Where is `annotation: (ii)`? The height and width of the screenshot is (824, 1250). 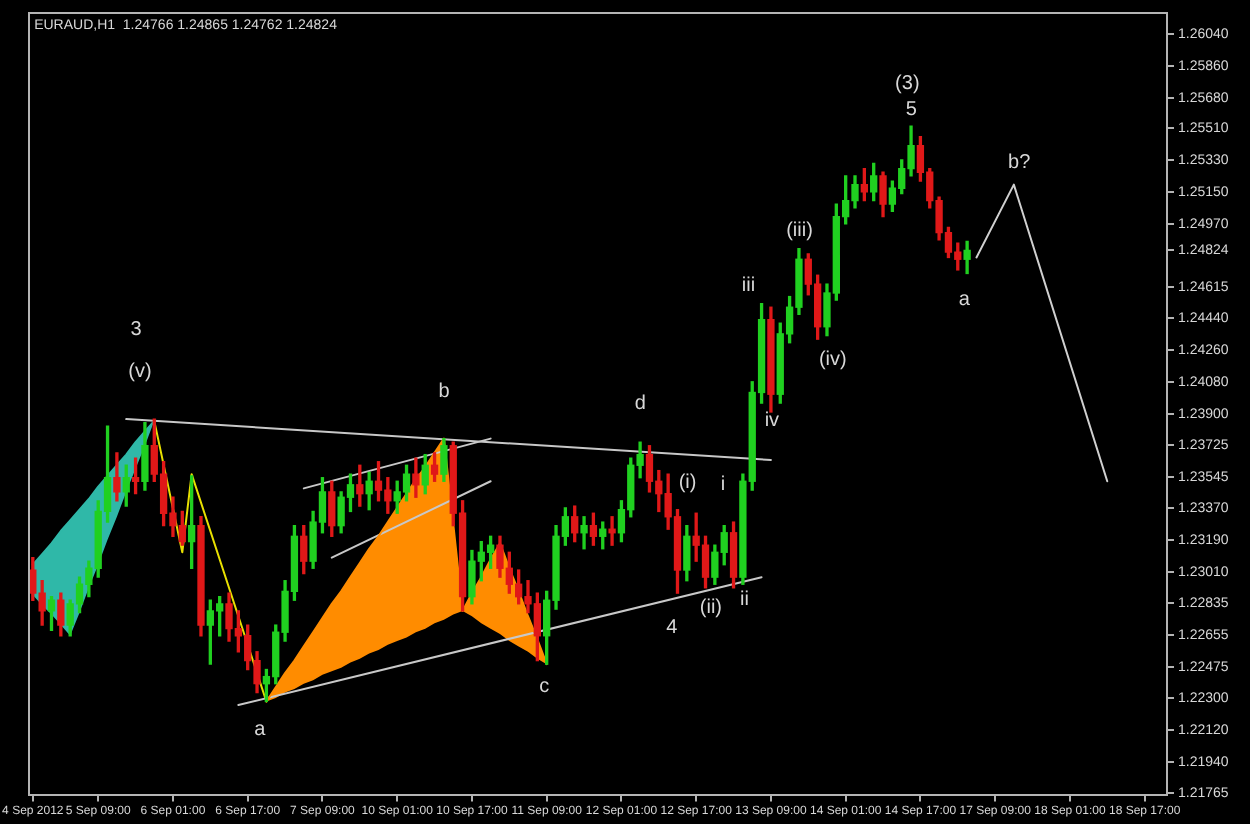 annotation: (ii) is located at coordinates (711, 607).